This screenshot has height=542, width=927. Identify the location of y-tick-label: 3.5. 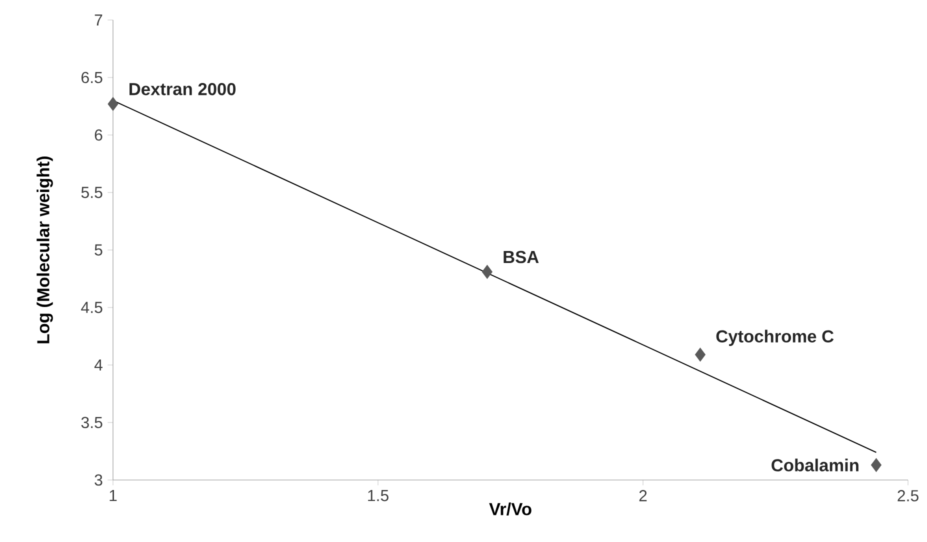
(91, 422).